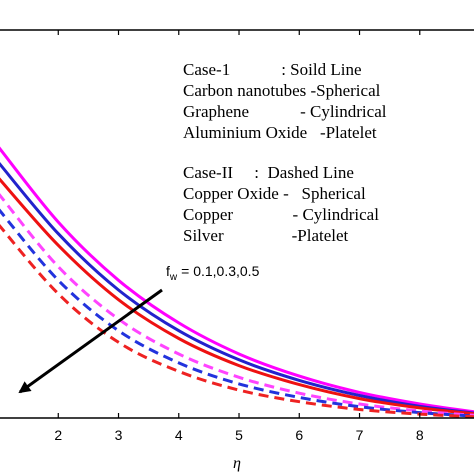  I want to click on x-tick-label-4: 4, so click(179, 435).